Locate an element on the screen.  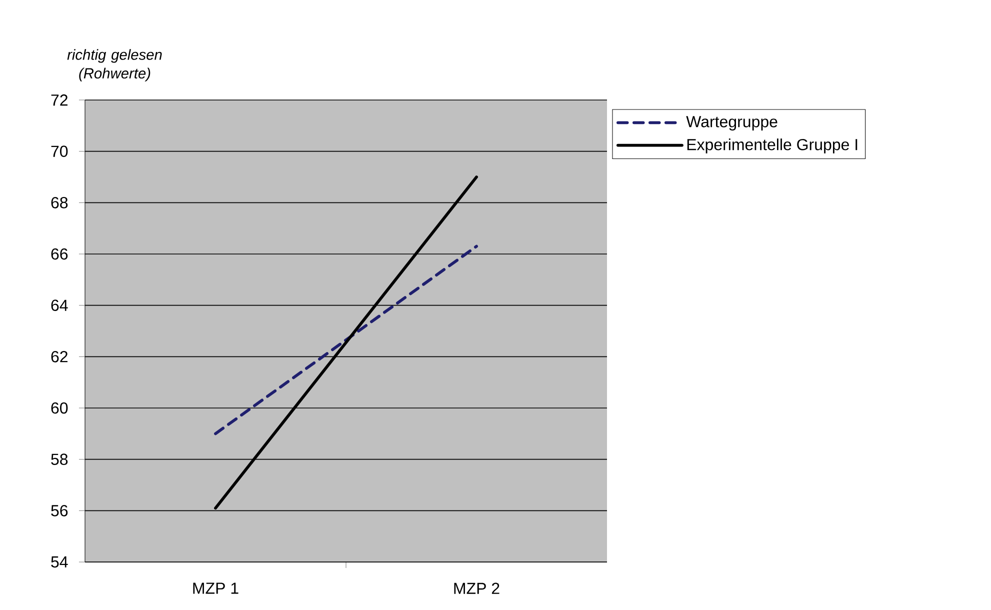
y-axis-title: richtig gelesen (Rohwerte) is located at coordinates (114, 65).